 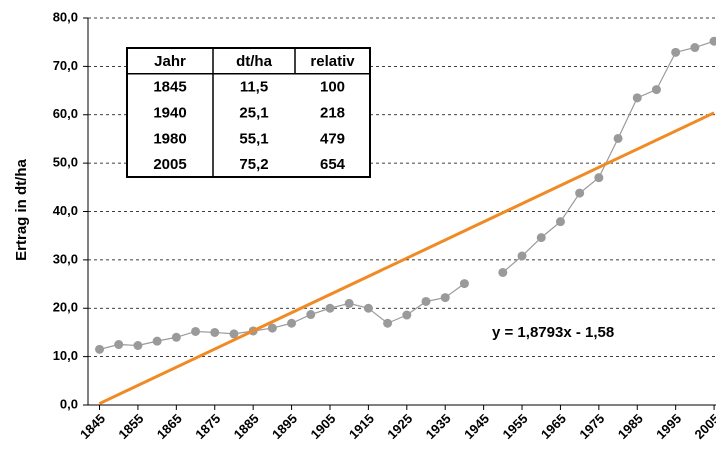 I want to click on y-tick-label: 40,0, so click(x=65, y=210).